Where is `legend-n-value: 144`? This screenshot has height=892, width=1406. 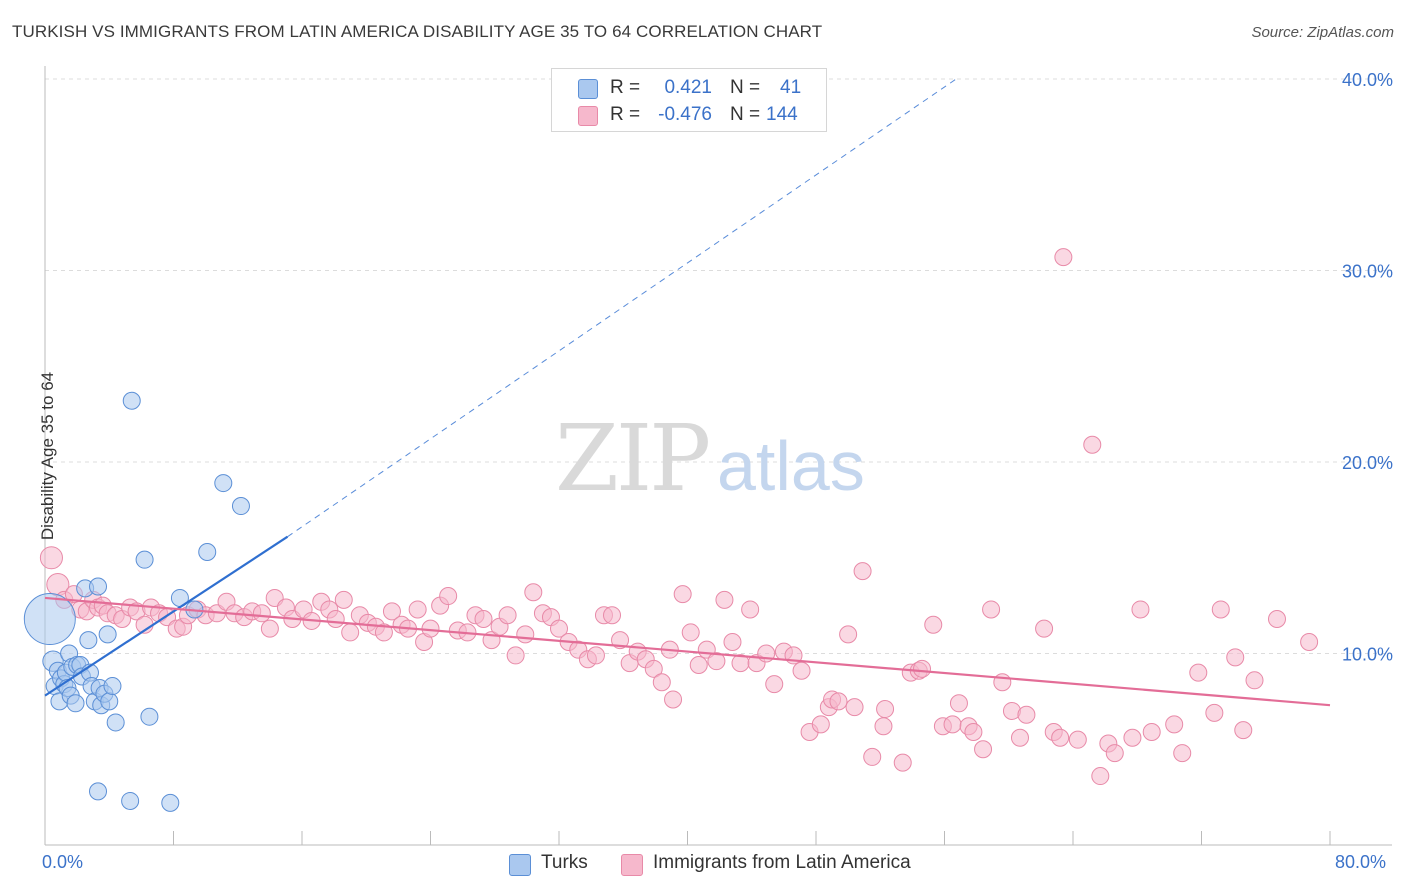 legend-n-value: 144 is located at coordinates (782, 114).